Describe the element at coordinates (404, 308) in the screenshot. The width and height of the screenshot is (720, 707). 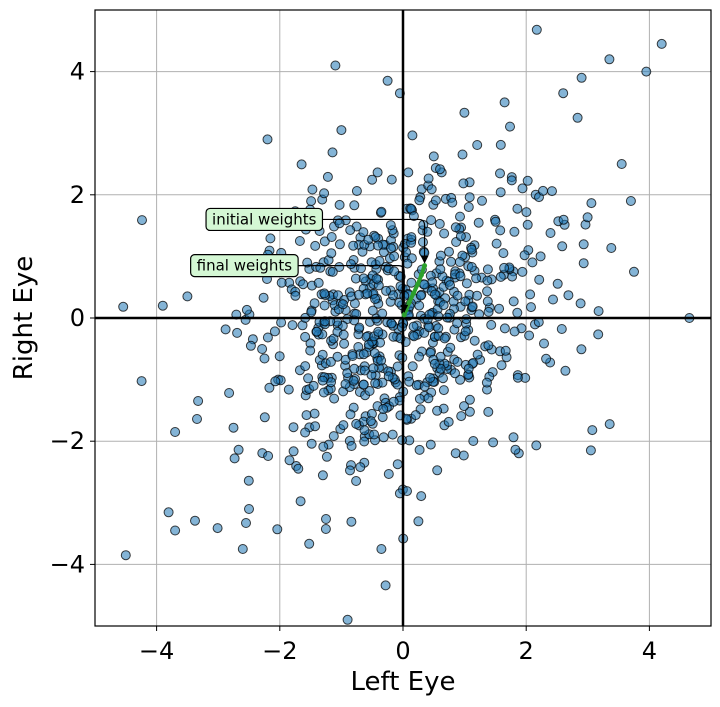
I see `annotation-arrowhead` at that location.